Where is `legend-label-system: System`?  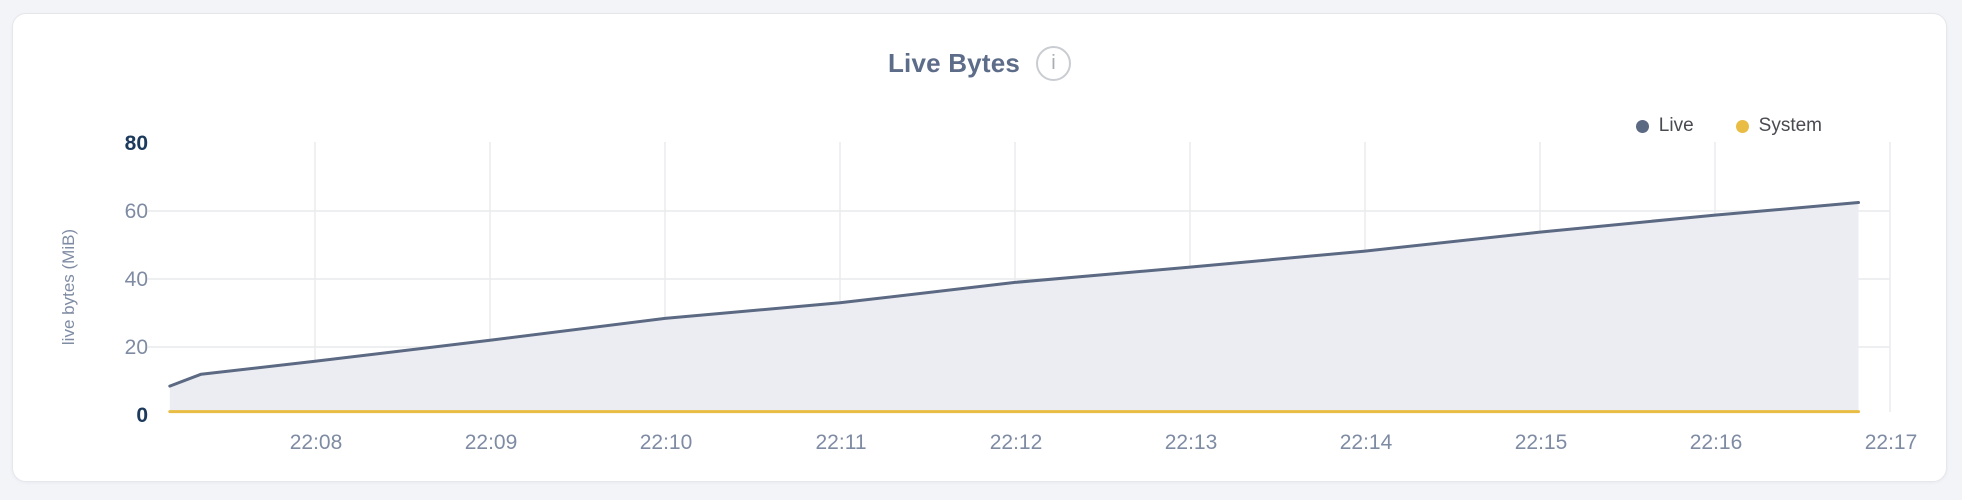
legend-label-system: System is located at coordinates (1790, 125).